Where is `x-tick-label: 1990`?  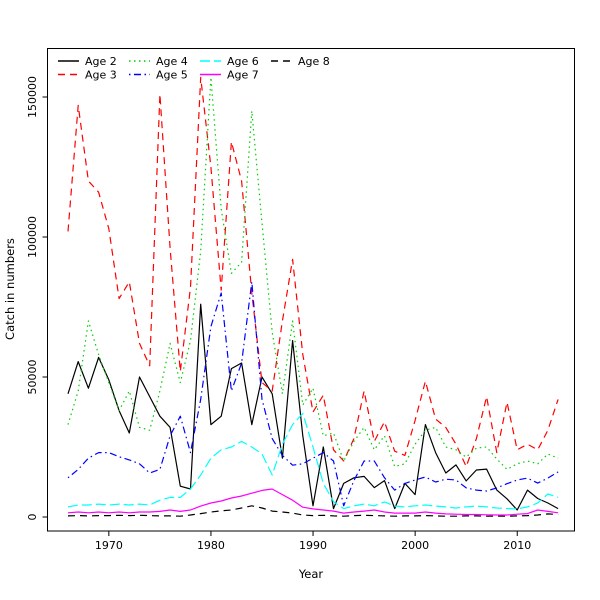
x-tick-label: 1990 is located at coordinates (313, 545).